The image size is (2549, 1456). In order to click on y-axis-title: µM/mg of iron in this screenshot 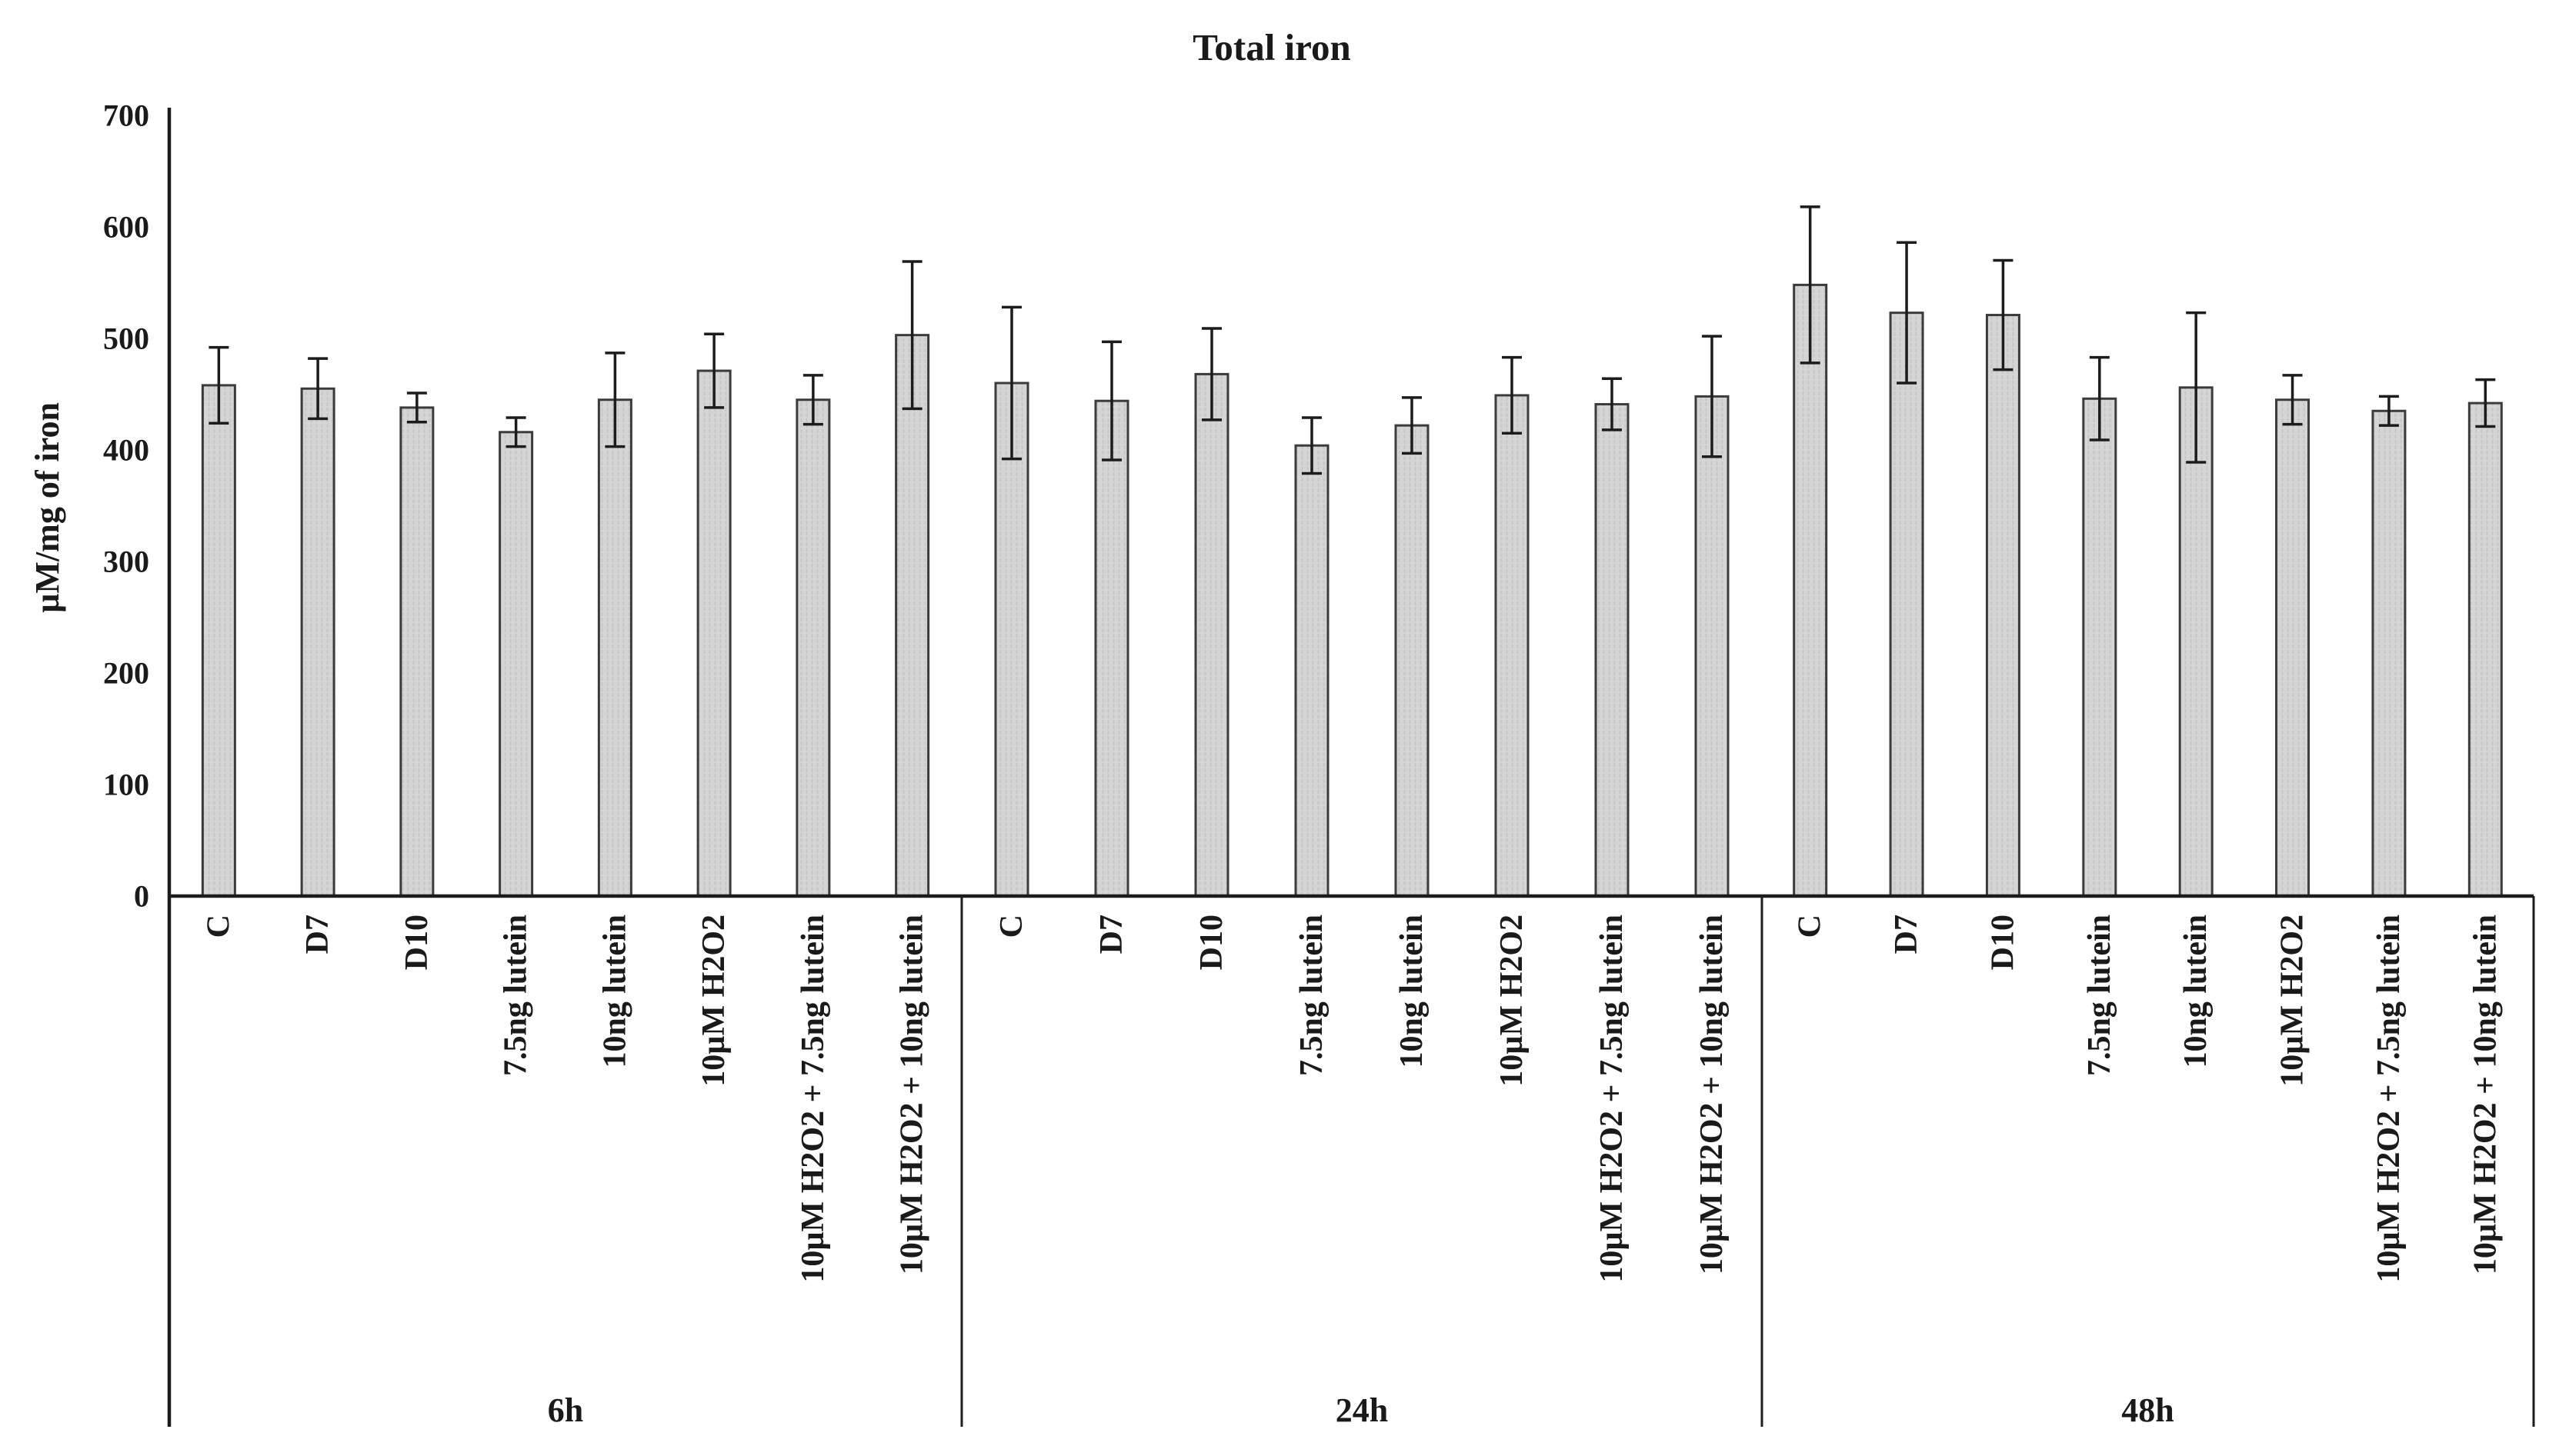, I will do `click(47, 507)`.